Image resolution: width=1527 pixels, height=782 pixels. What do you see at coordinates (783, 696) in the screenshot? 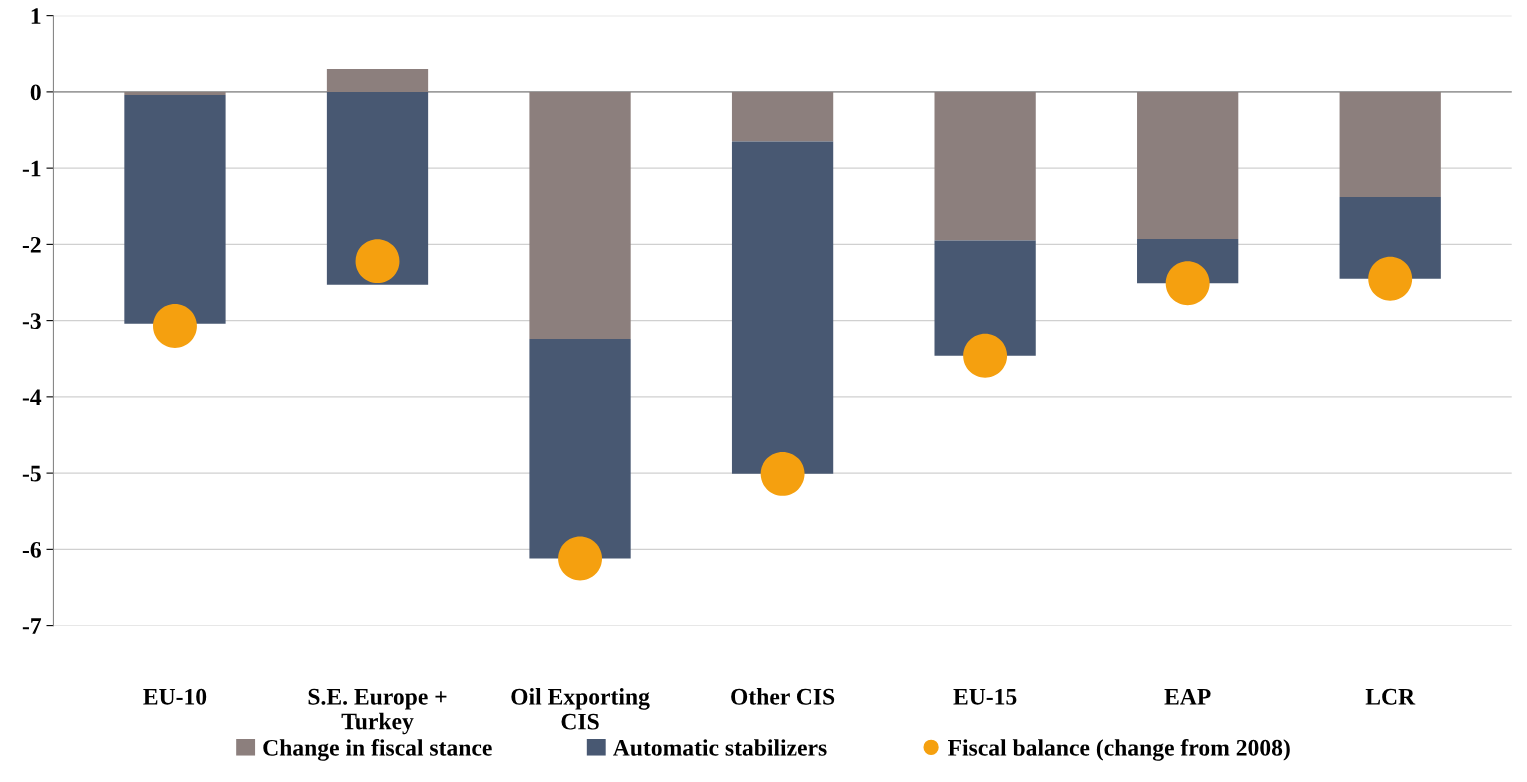
I see `x-tick-label: Other CIS` at bounding box center [783, 696].